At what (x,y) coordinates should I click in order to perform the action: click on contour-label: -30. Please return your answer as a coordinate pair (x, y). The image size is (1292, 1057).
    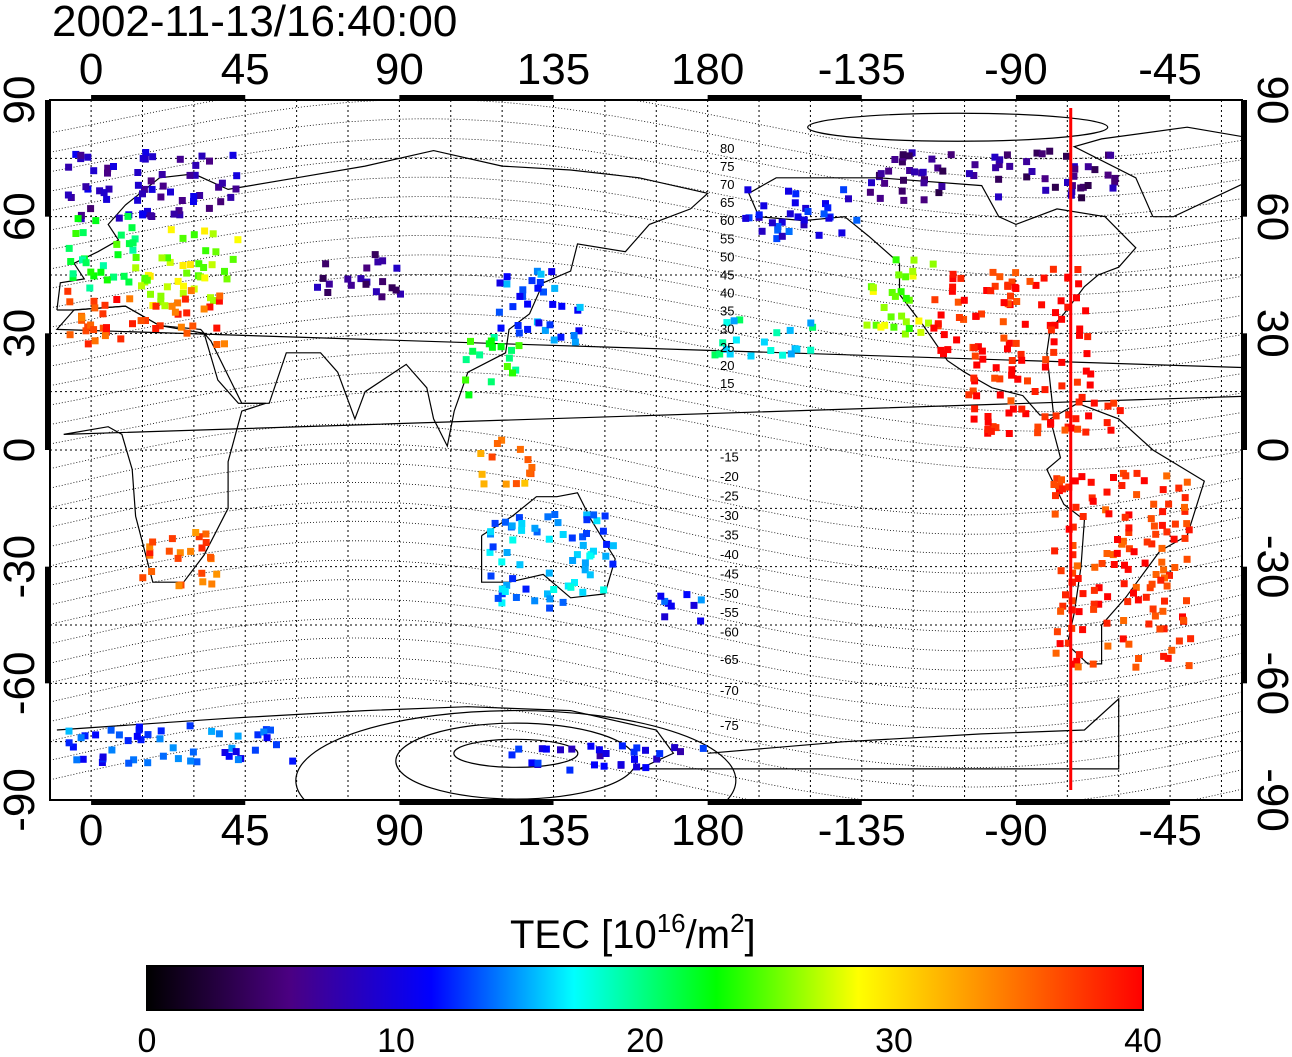
    Looking at the image, I should click on (729, 515).